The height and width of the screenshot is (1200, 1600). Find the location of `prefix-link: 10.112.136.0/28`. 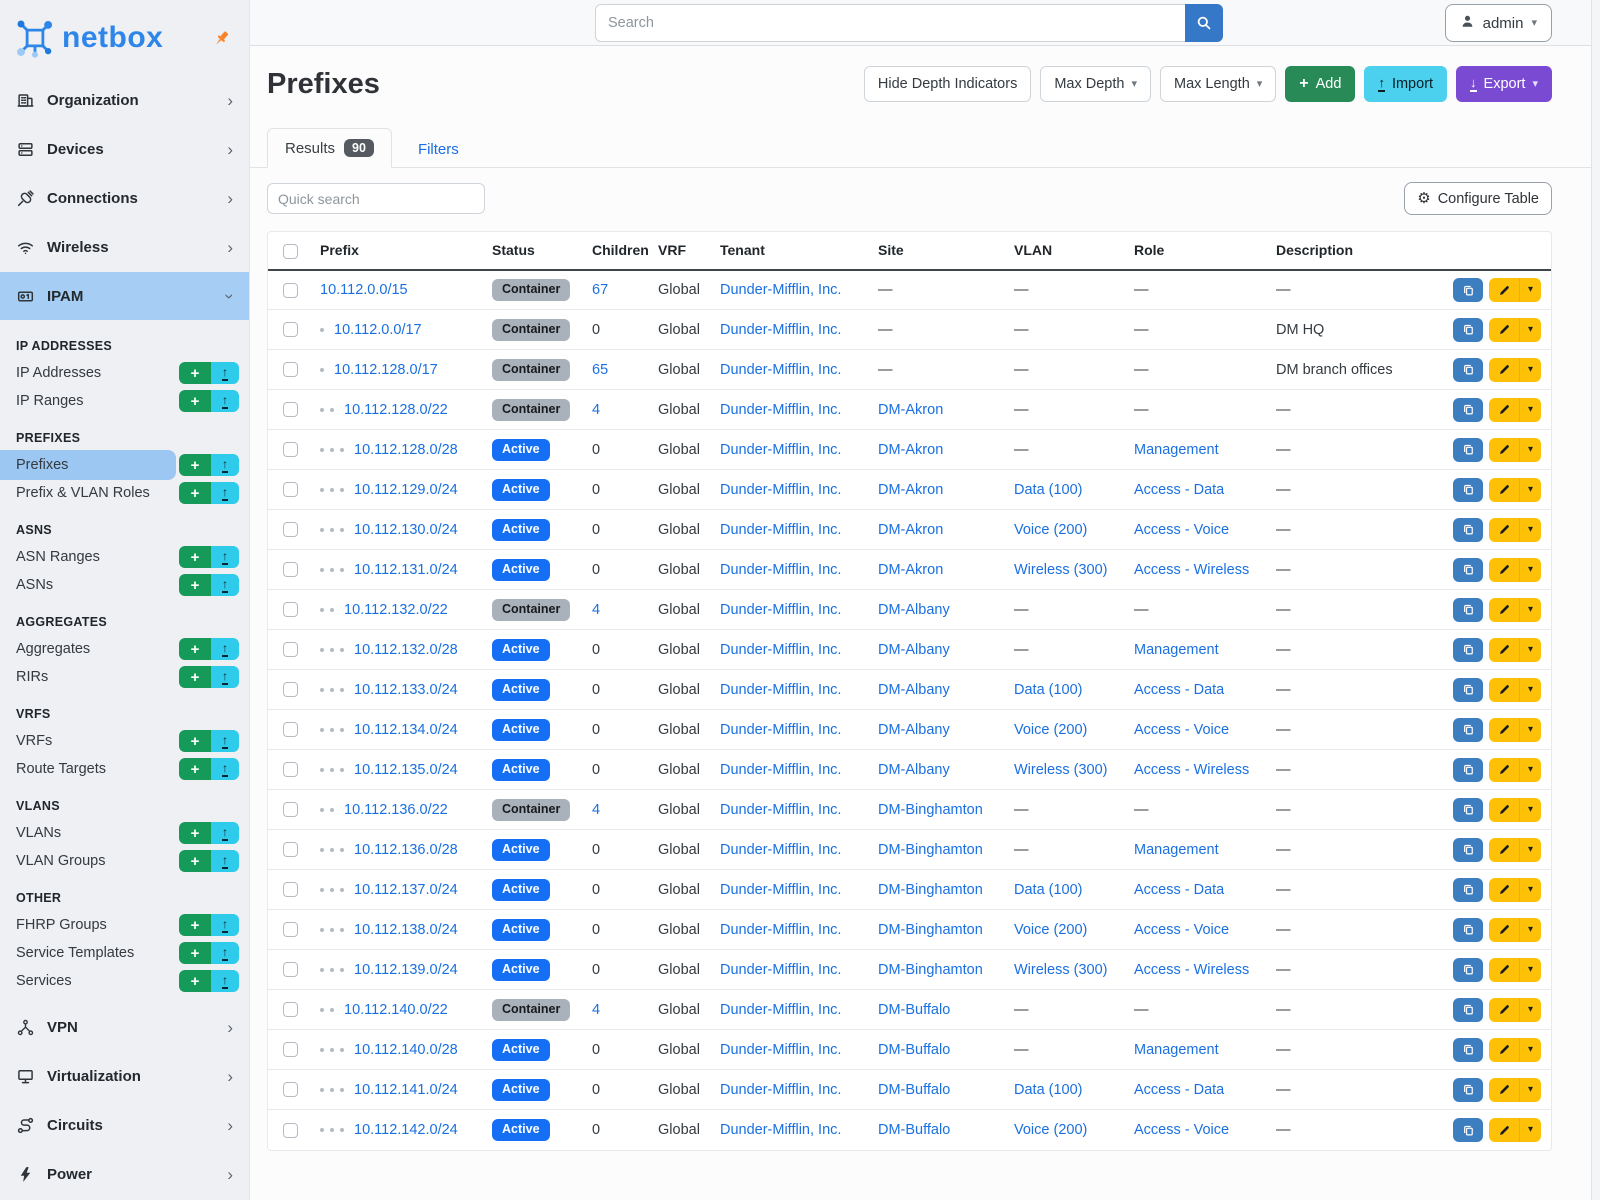

prefix-link: 10.112.136.0/28 is located at coordinates (406, 849).